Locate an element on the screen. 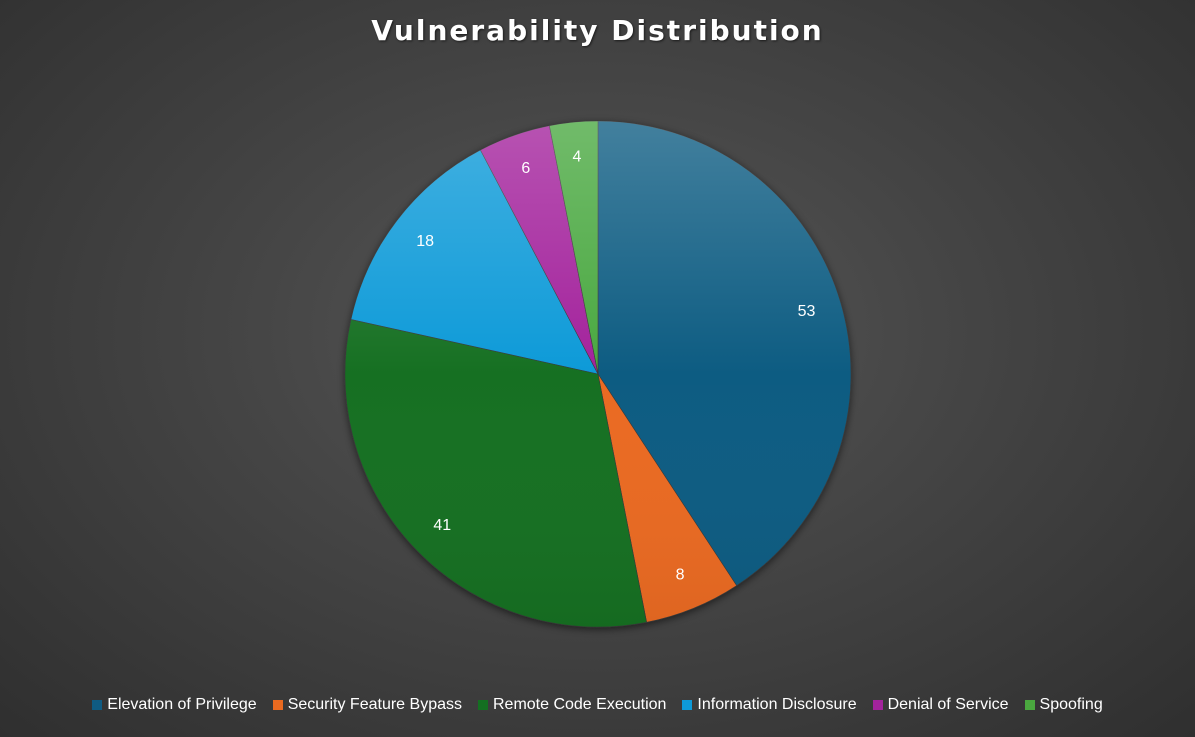  data-label-spoofing: 4 is located at coordinates (577, 157).